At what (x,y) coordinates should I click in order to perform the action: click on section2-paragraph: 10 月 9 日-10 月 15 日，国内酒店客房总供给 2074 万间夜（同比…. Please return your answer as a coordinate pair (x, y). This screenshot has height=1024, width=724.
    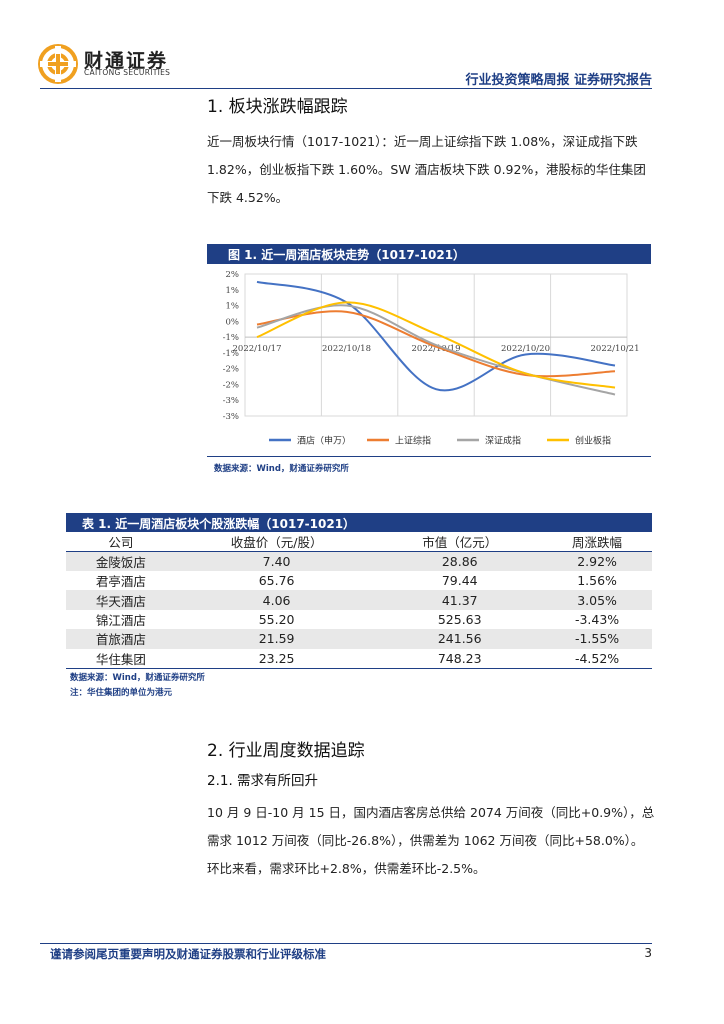
    Looking at the image, I should click on (431, 841).